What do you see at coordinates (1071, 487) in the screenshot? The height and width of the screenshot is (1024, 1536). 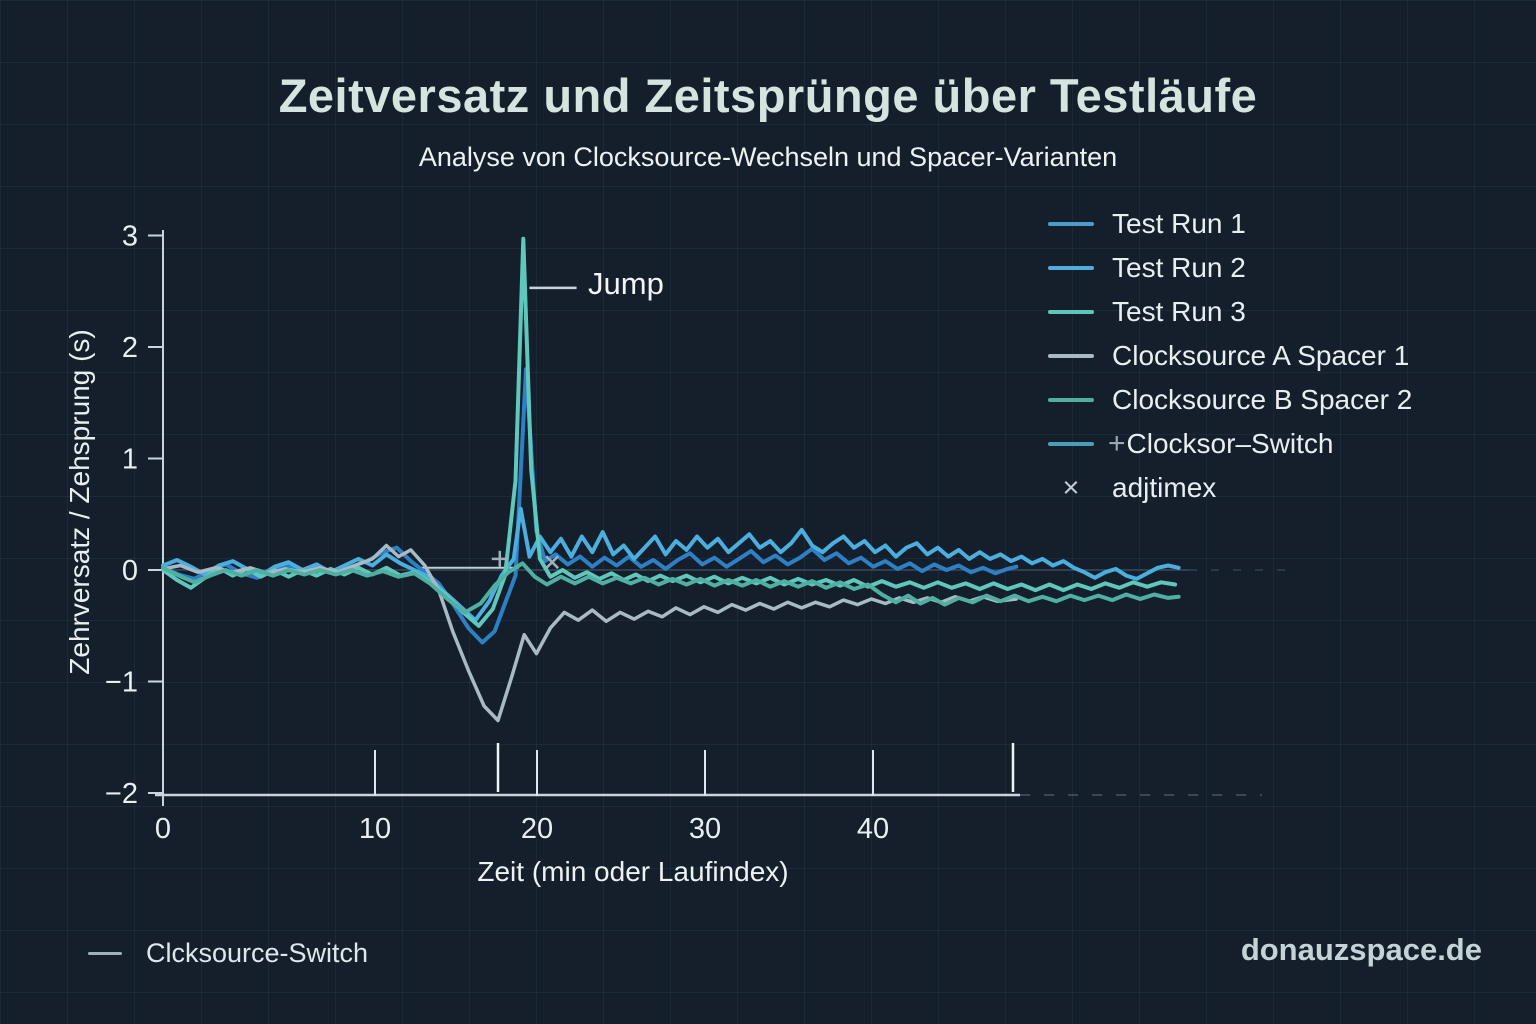 I see `legend-swatch: ×` at bounding box center [1071, 487].